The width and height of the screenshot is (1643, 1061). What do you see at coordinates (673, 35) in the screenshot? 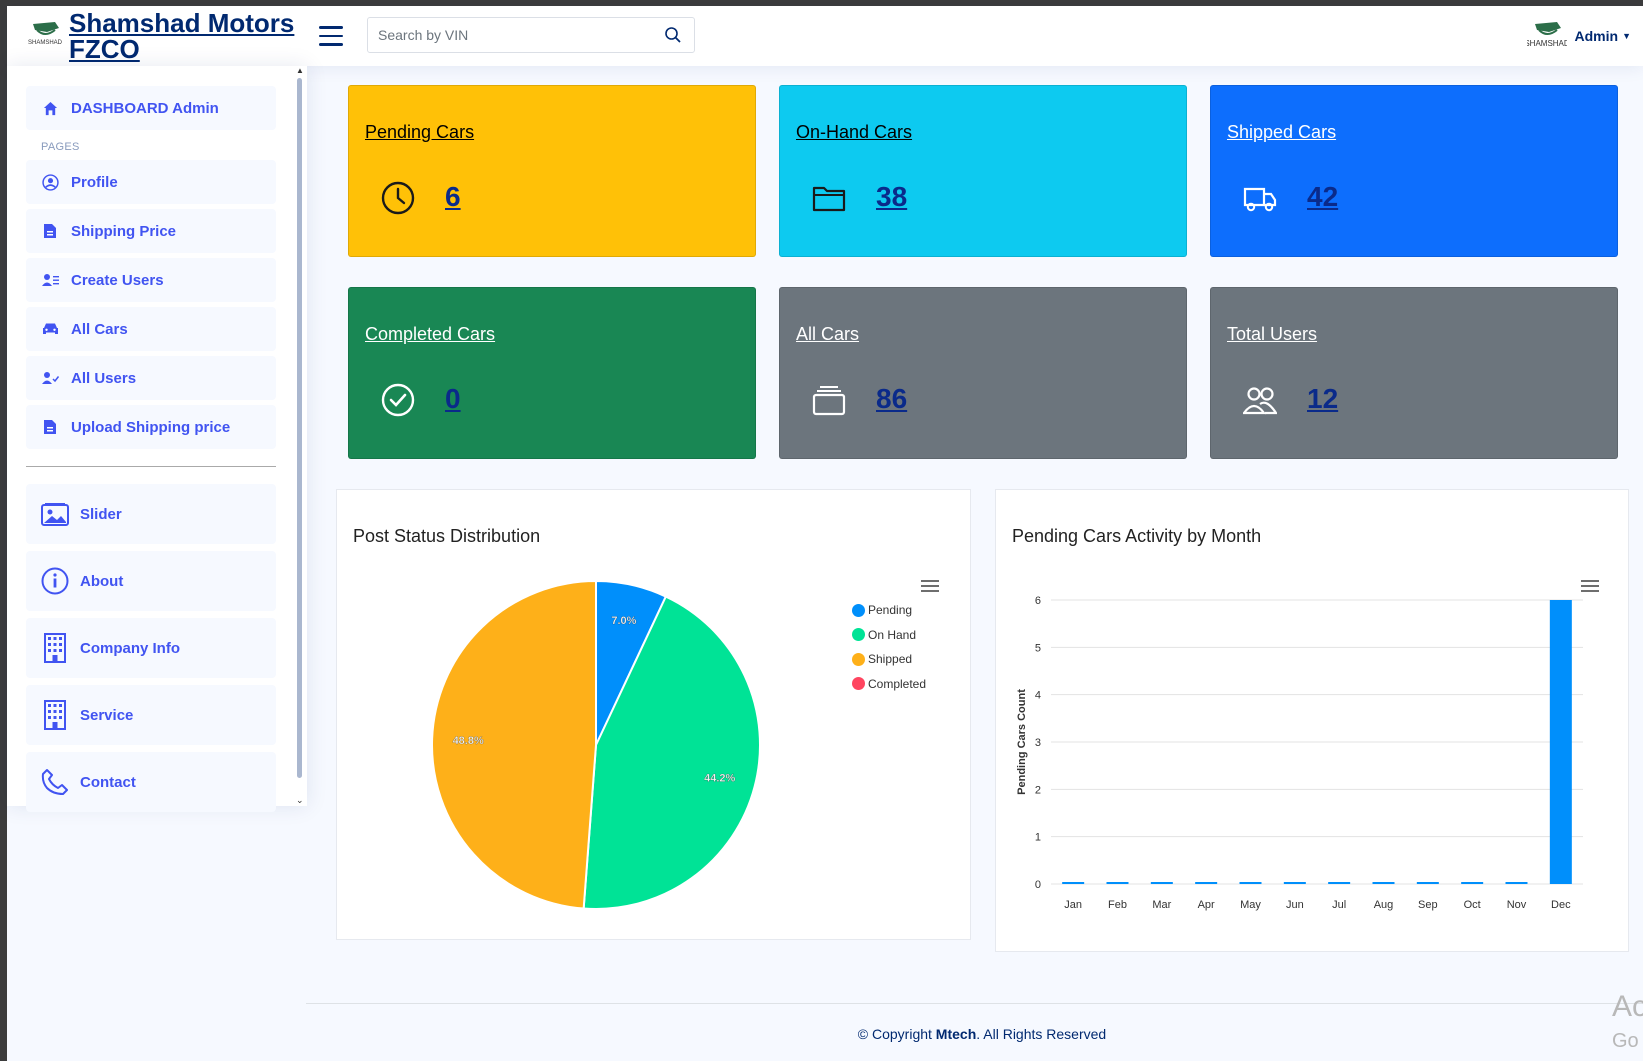
I see `search-icon` at bounding box center [673, 35].